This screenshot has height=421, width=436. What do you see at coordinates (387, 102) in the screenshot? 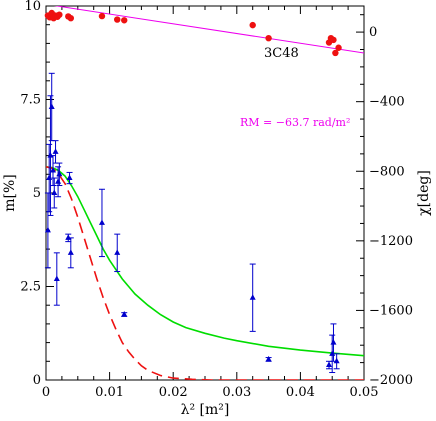
I see `y-right-tick-label: −400` at bounding box center [387, 102].